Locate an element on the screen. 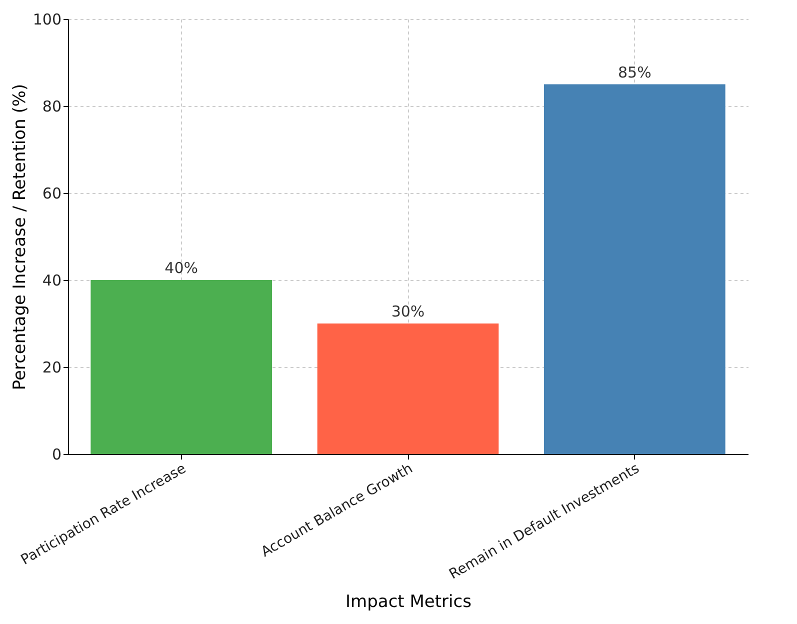 The width and height of the screenshot is (797, 624). y-tick-label: 40 is located at coordinates (52, 281).